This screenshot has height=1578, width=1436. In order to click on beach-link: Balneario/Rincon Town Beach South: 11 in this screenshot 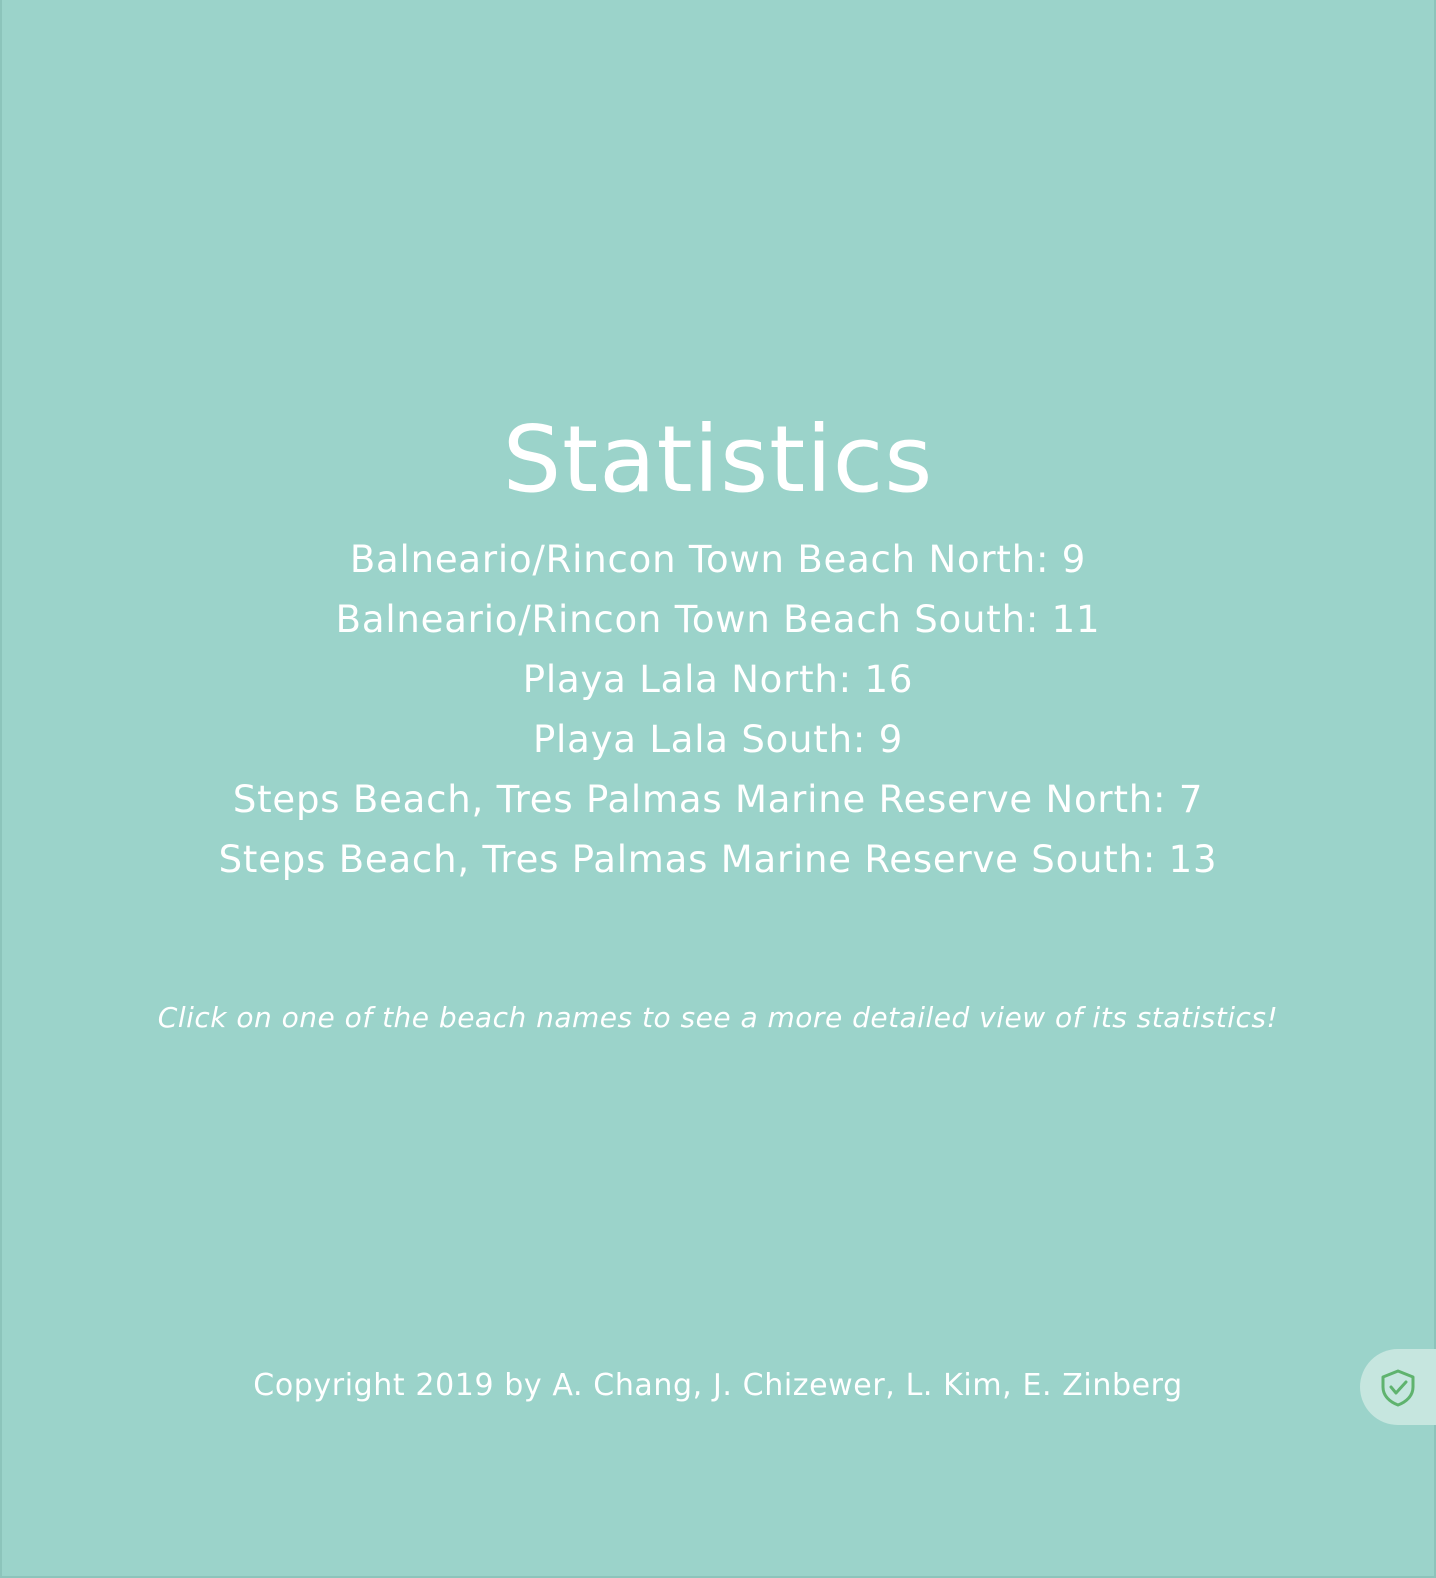, I will do `click(718, 619)`.